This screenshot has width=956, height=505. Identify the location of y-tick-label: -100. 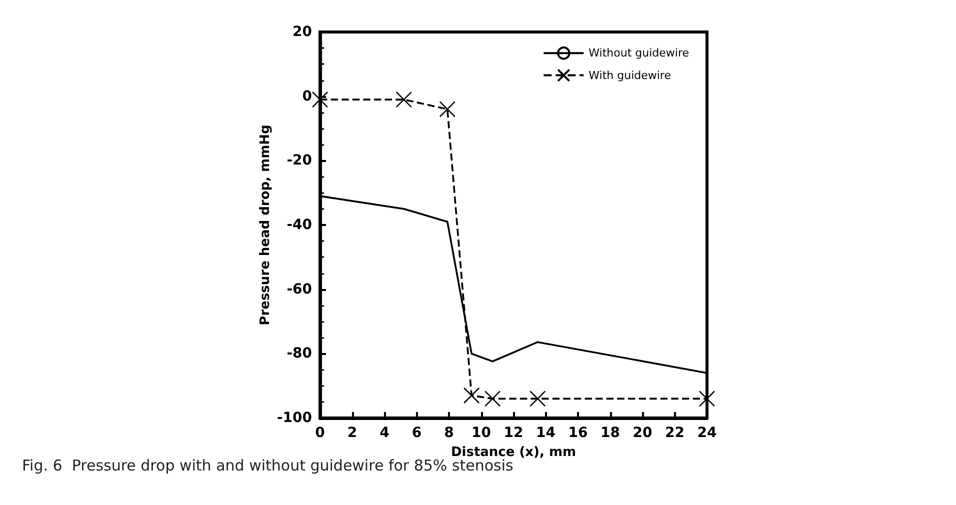
(294, 418).